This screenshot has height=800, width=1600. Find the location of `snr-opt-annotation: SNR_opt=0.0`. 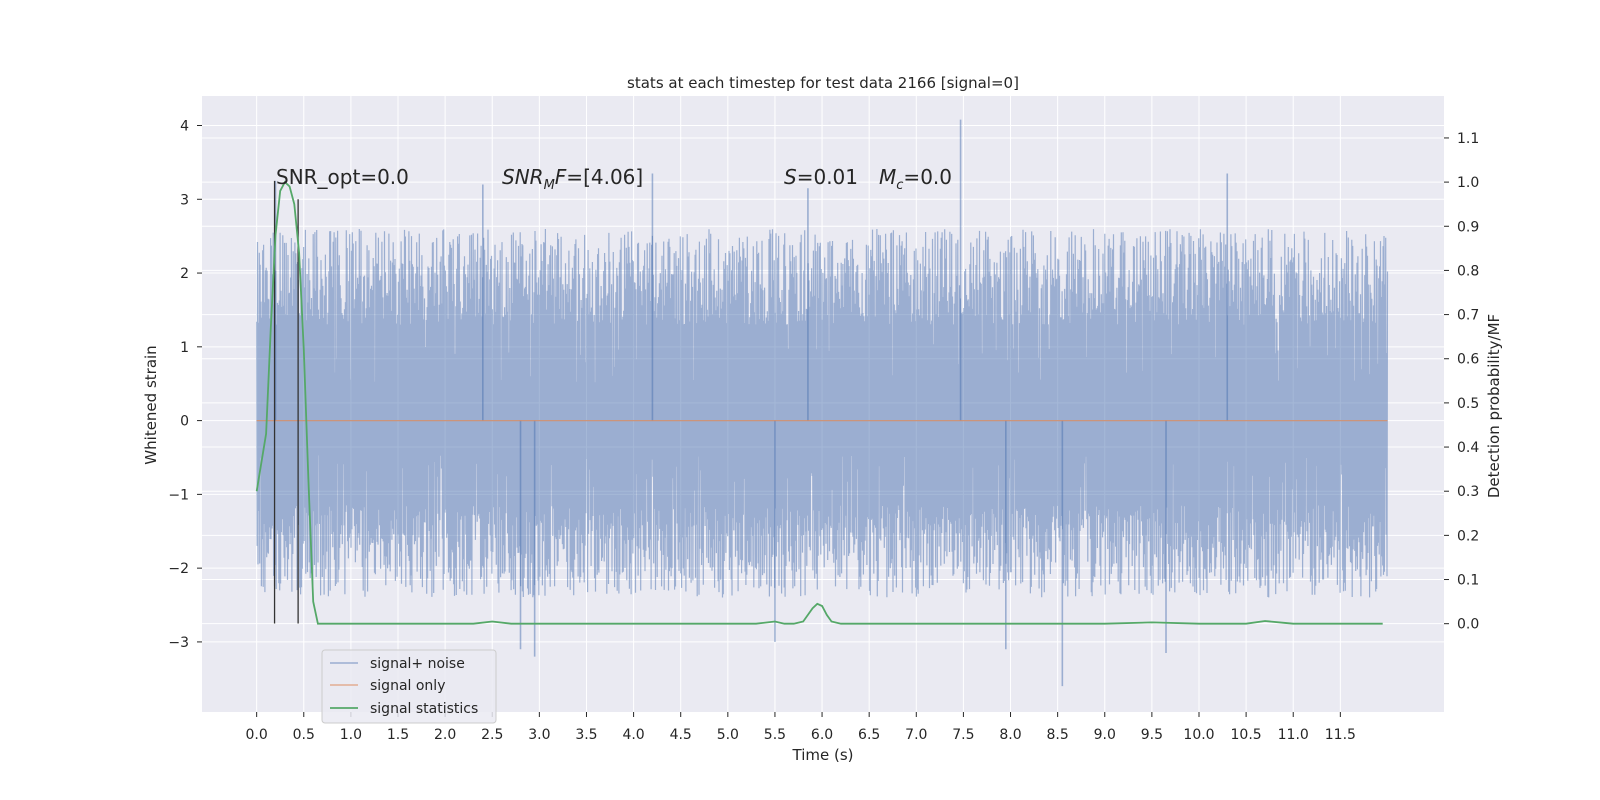

snr-opt-annotation: SNR_opt=0.0 is located at coordinates (342, 177).